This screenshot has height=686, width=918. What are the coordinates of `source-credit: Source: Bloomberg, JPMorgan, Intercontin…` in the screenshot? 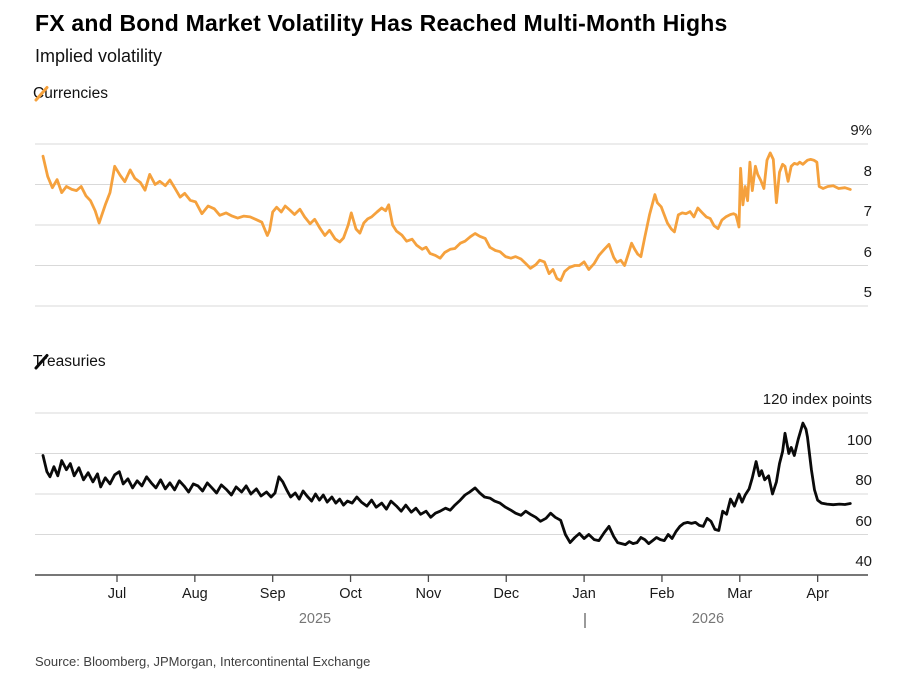 It's located at (203, 661).